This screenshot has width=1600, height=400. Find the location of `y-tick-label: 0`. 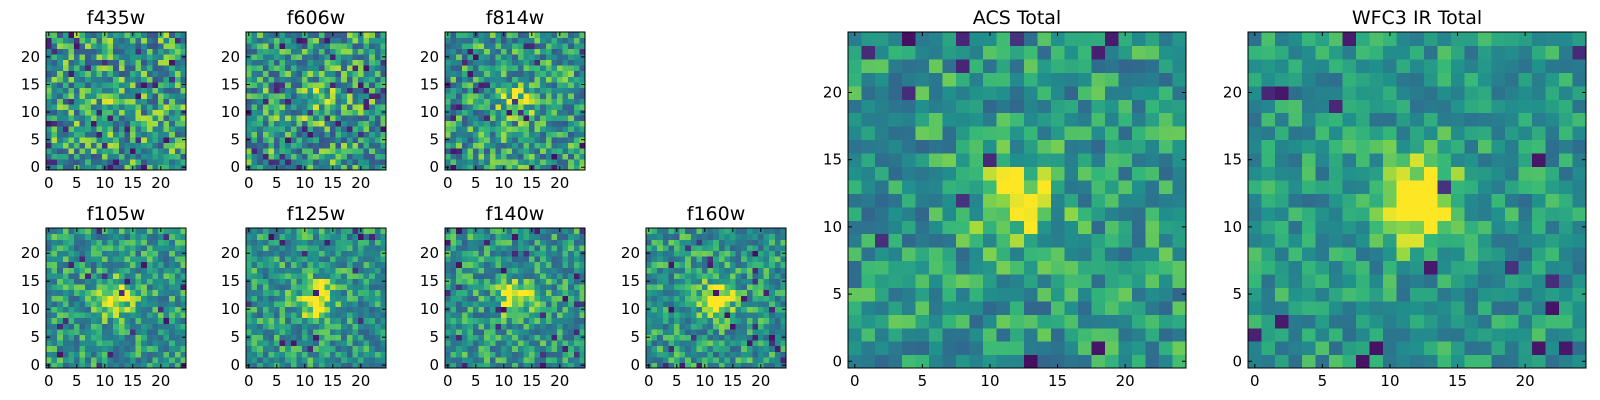

y-tick-label: 0 is located at coordinates (434, 365).